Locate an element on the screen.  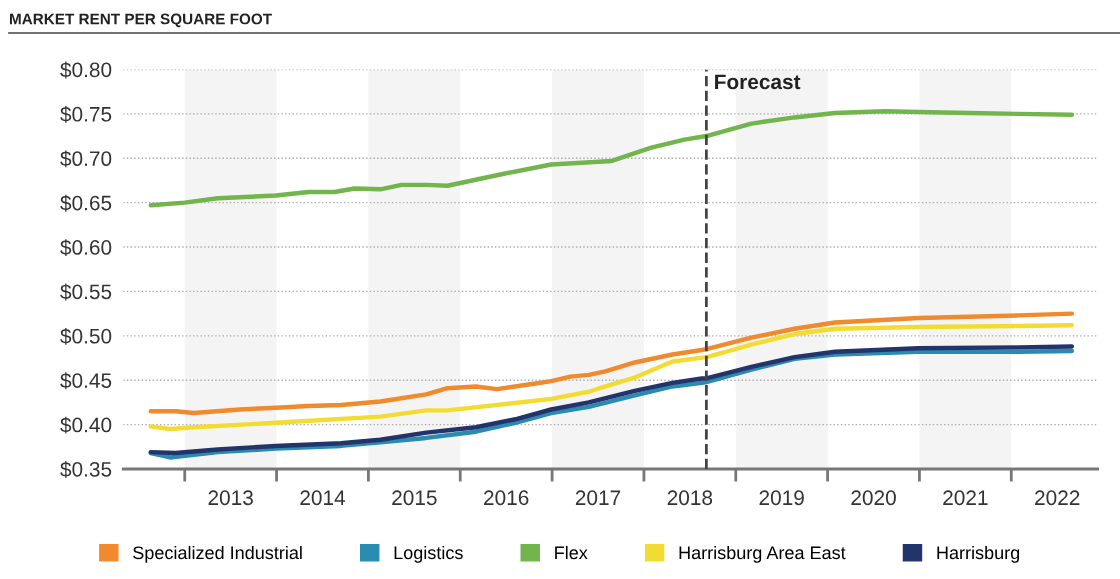
legend-label: Flex is located at coordinates (571, 552).